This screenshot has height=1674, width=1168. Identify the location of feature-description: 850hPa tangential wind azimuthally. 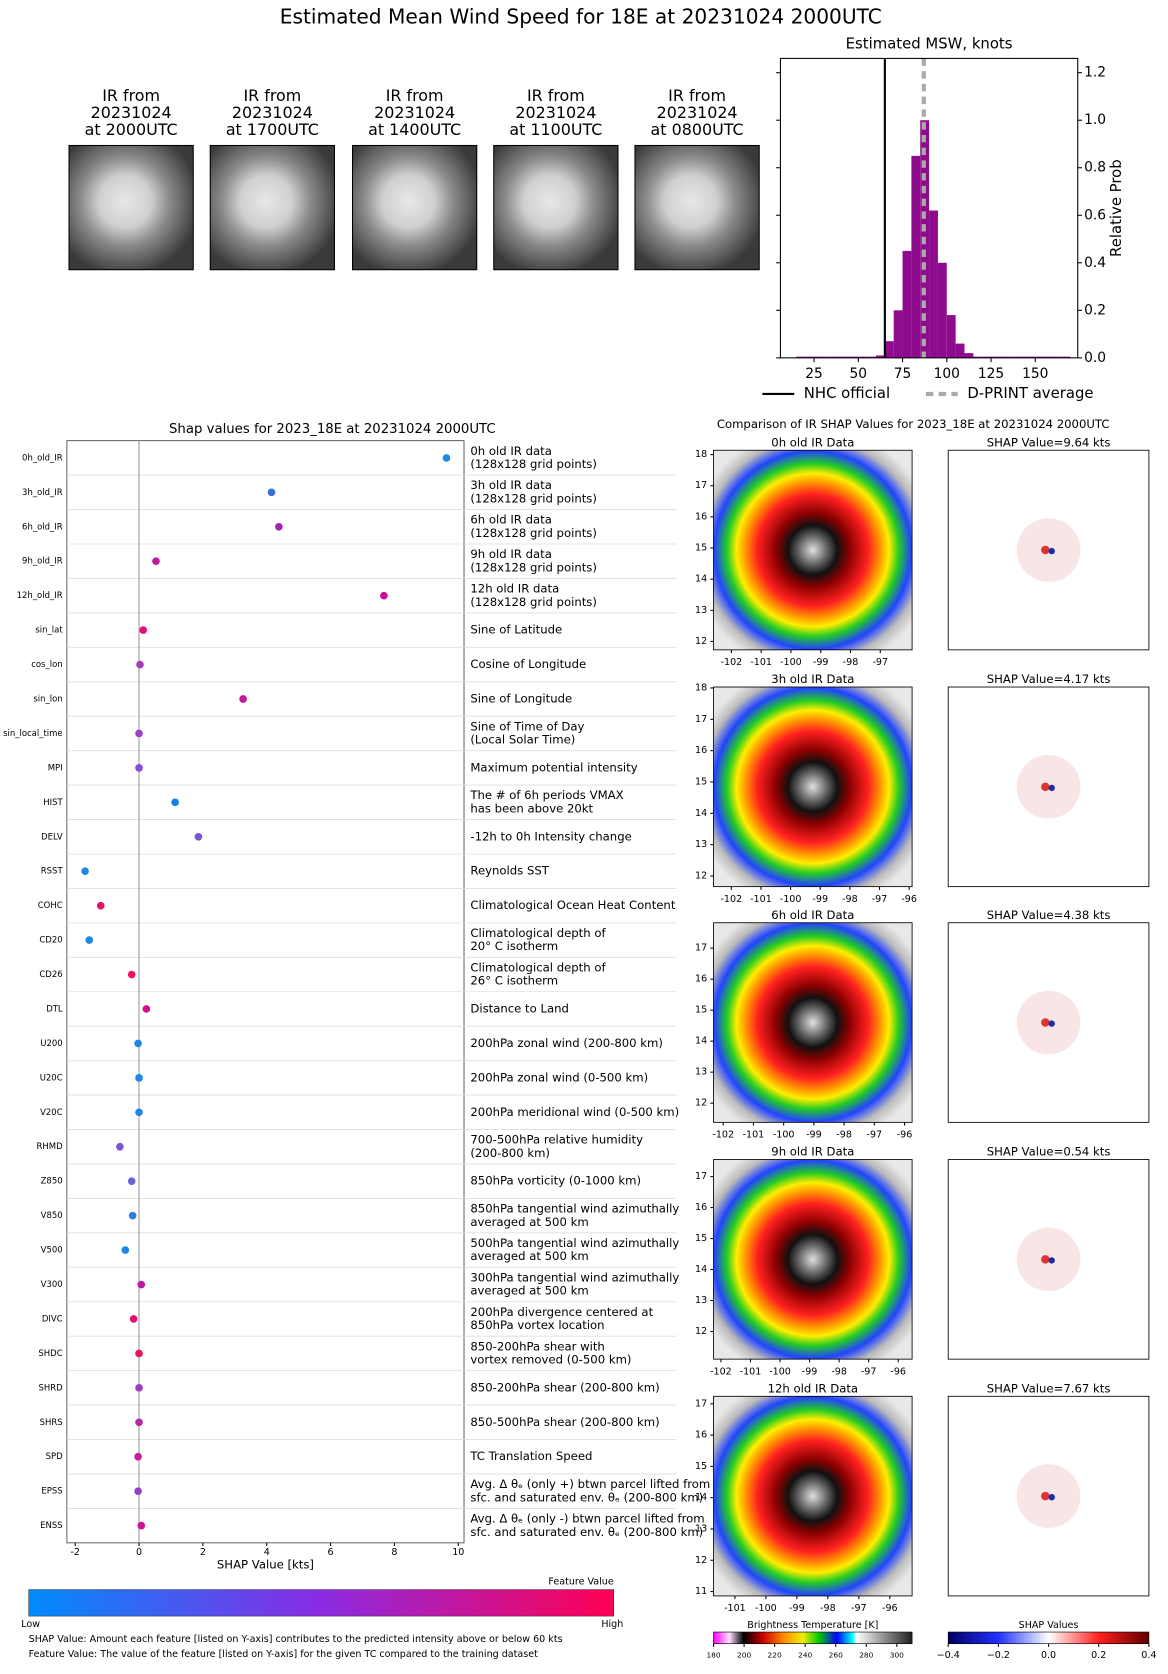
(574, 1209).